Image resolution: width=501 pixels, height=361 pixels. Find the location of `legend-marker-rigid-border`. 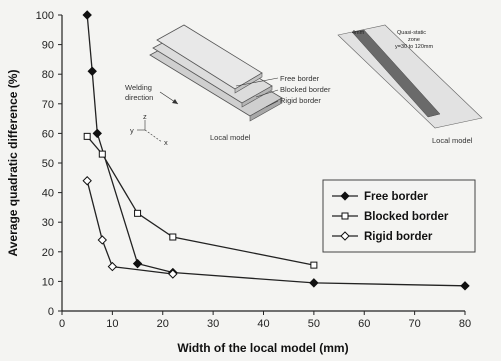

legend-marker-rigid-border is located at coordinates (345, 236).